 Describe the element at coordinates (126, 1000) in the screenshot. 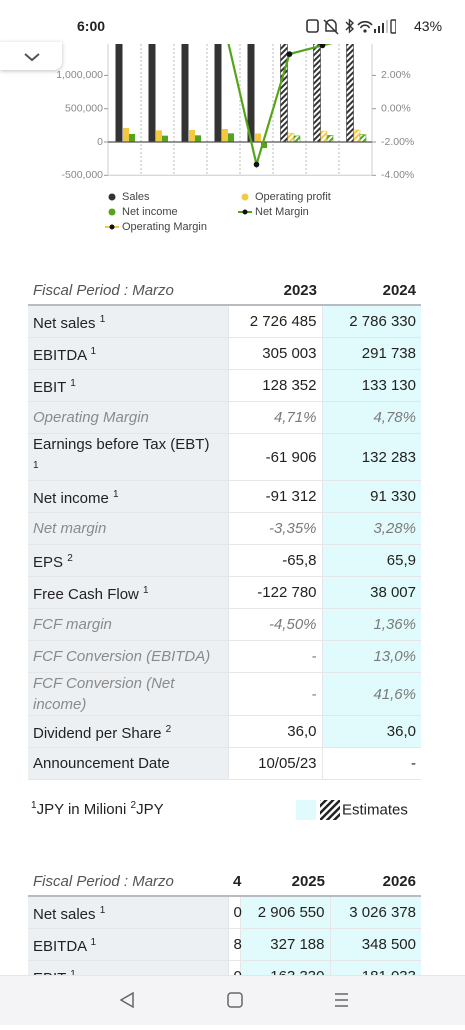

I see `back-button` at that location.